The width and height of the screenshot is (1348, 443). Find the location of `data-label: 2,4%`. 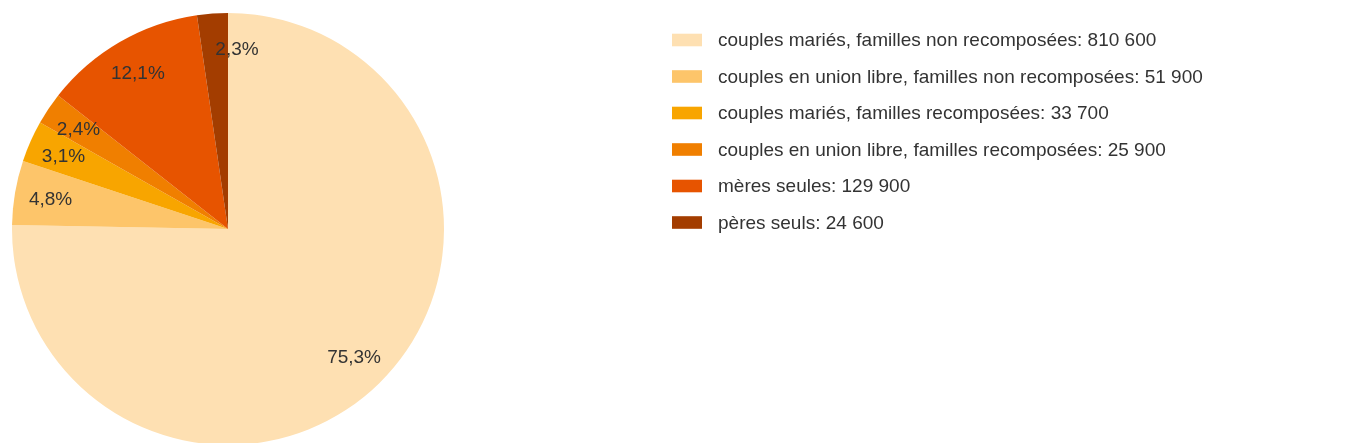

data-label: 2,4% is located at coordinates (78, 128).